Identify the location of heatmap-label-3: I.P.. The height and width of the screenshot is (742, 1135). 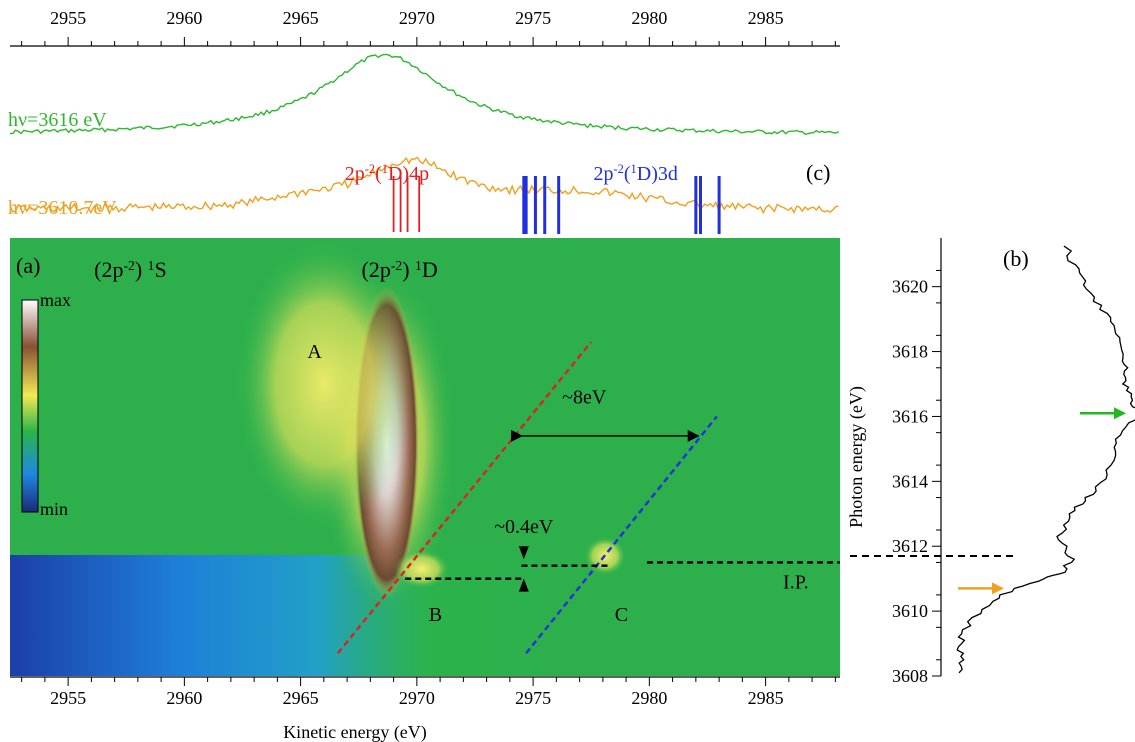
(796, 582).